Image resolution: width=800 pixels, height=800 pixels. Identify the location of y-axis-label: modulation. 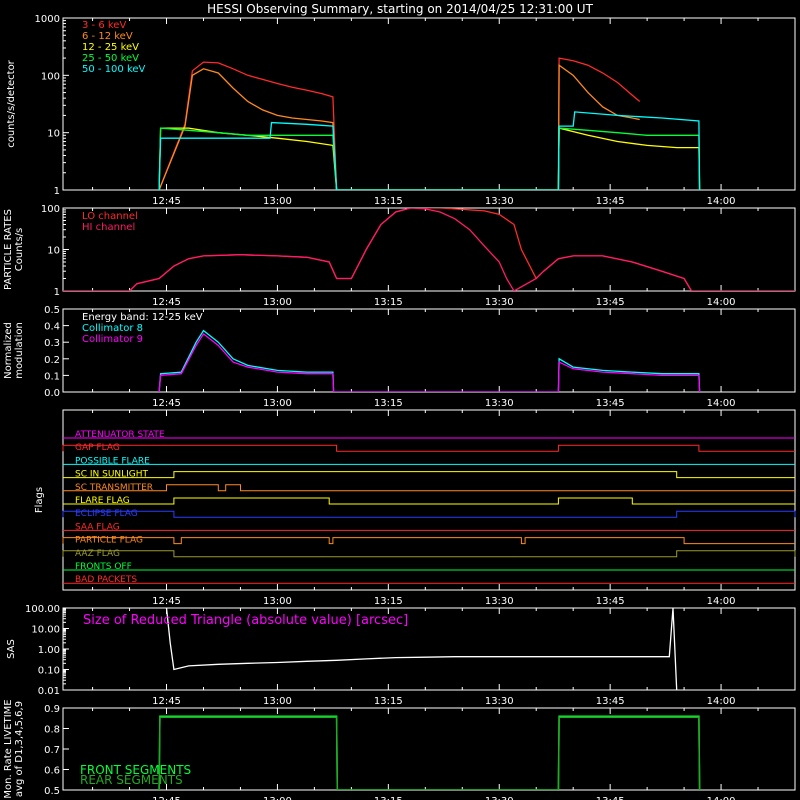
(19, 350).